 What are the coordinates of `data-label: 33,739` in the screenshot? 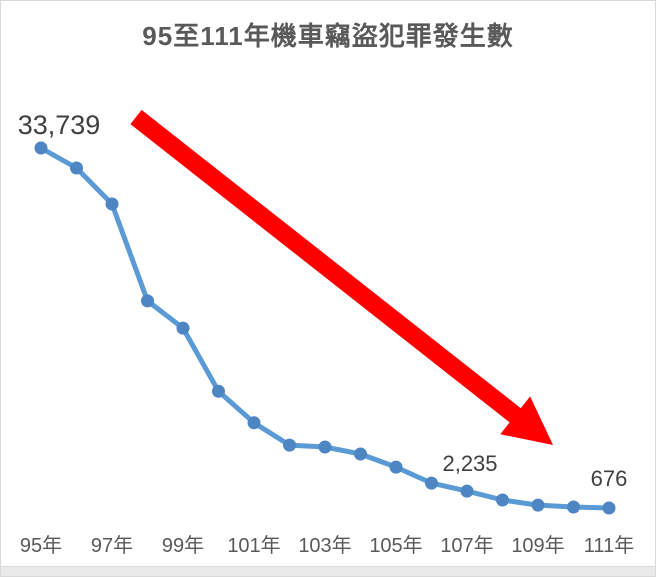 It's located at (59, 125).